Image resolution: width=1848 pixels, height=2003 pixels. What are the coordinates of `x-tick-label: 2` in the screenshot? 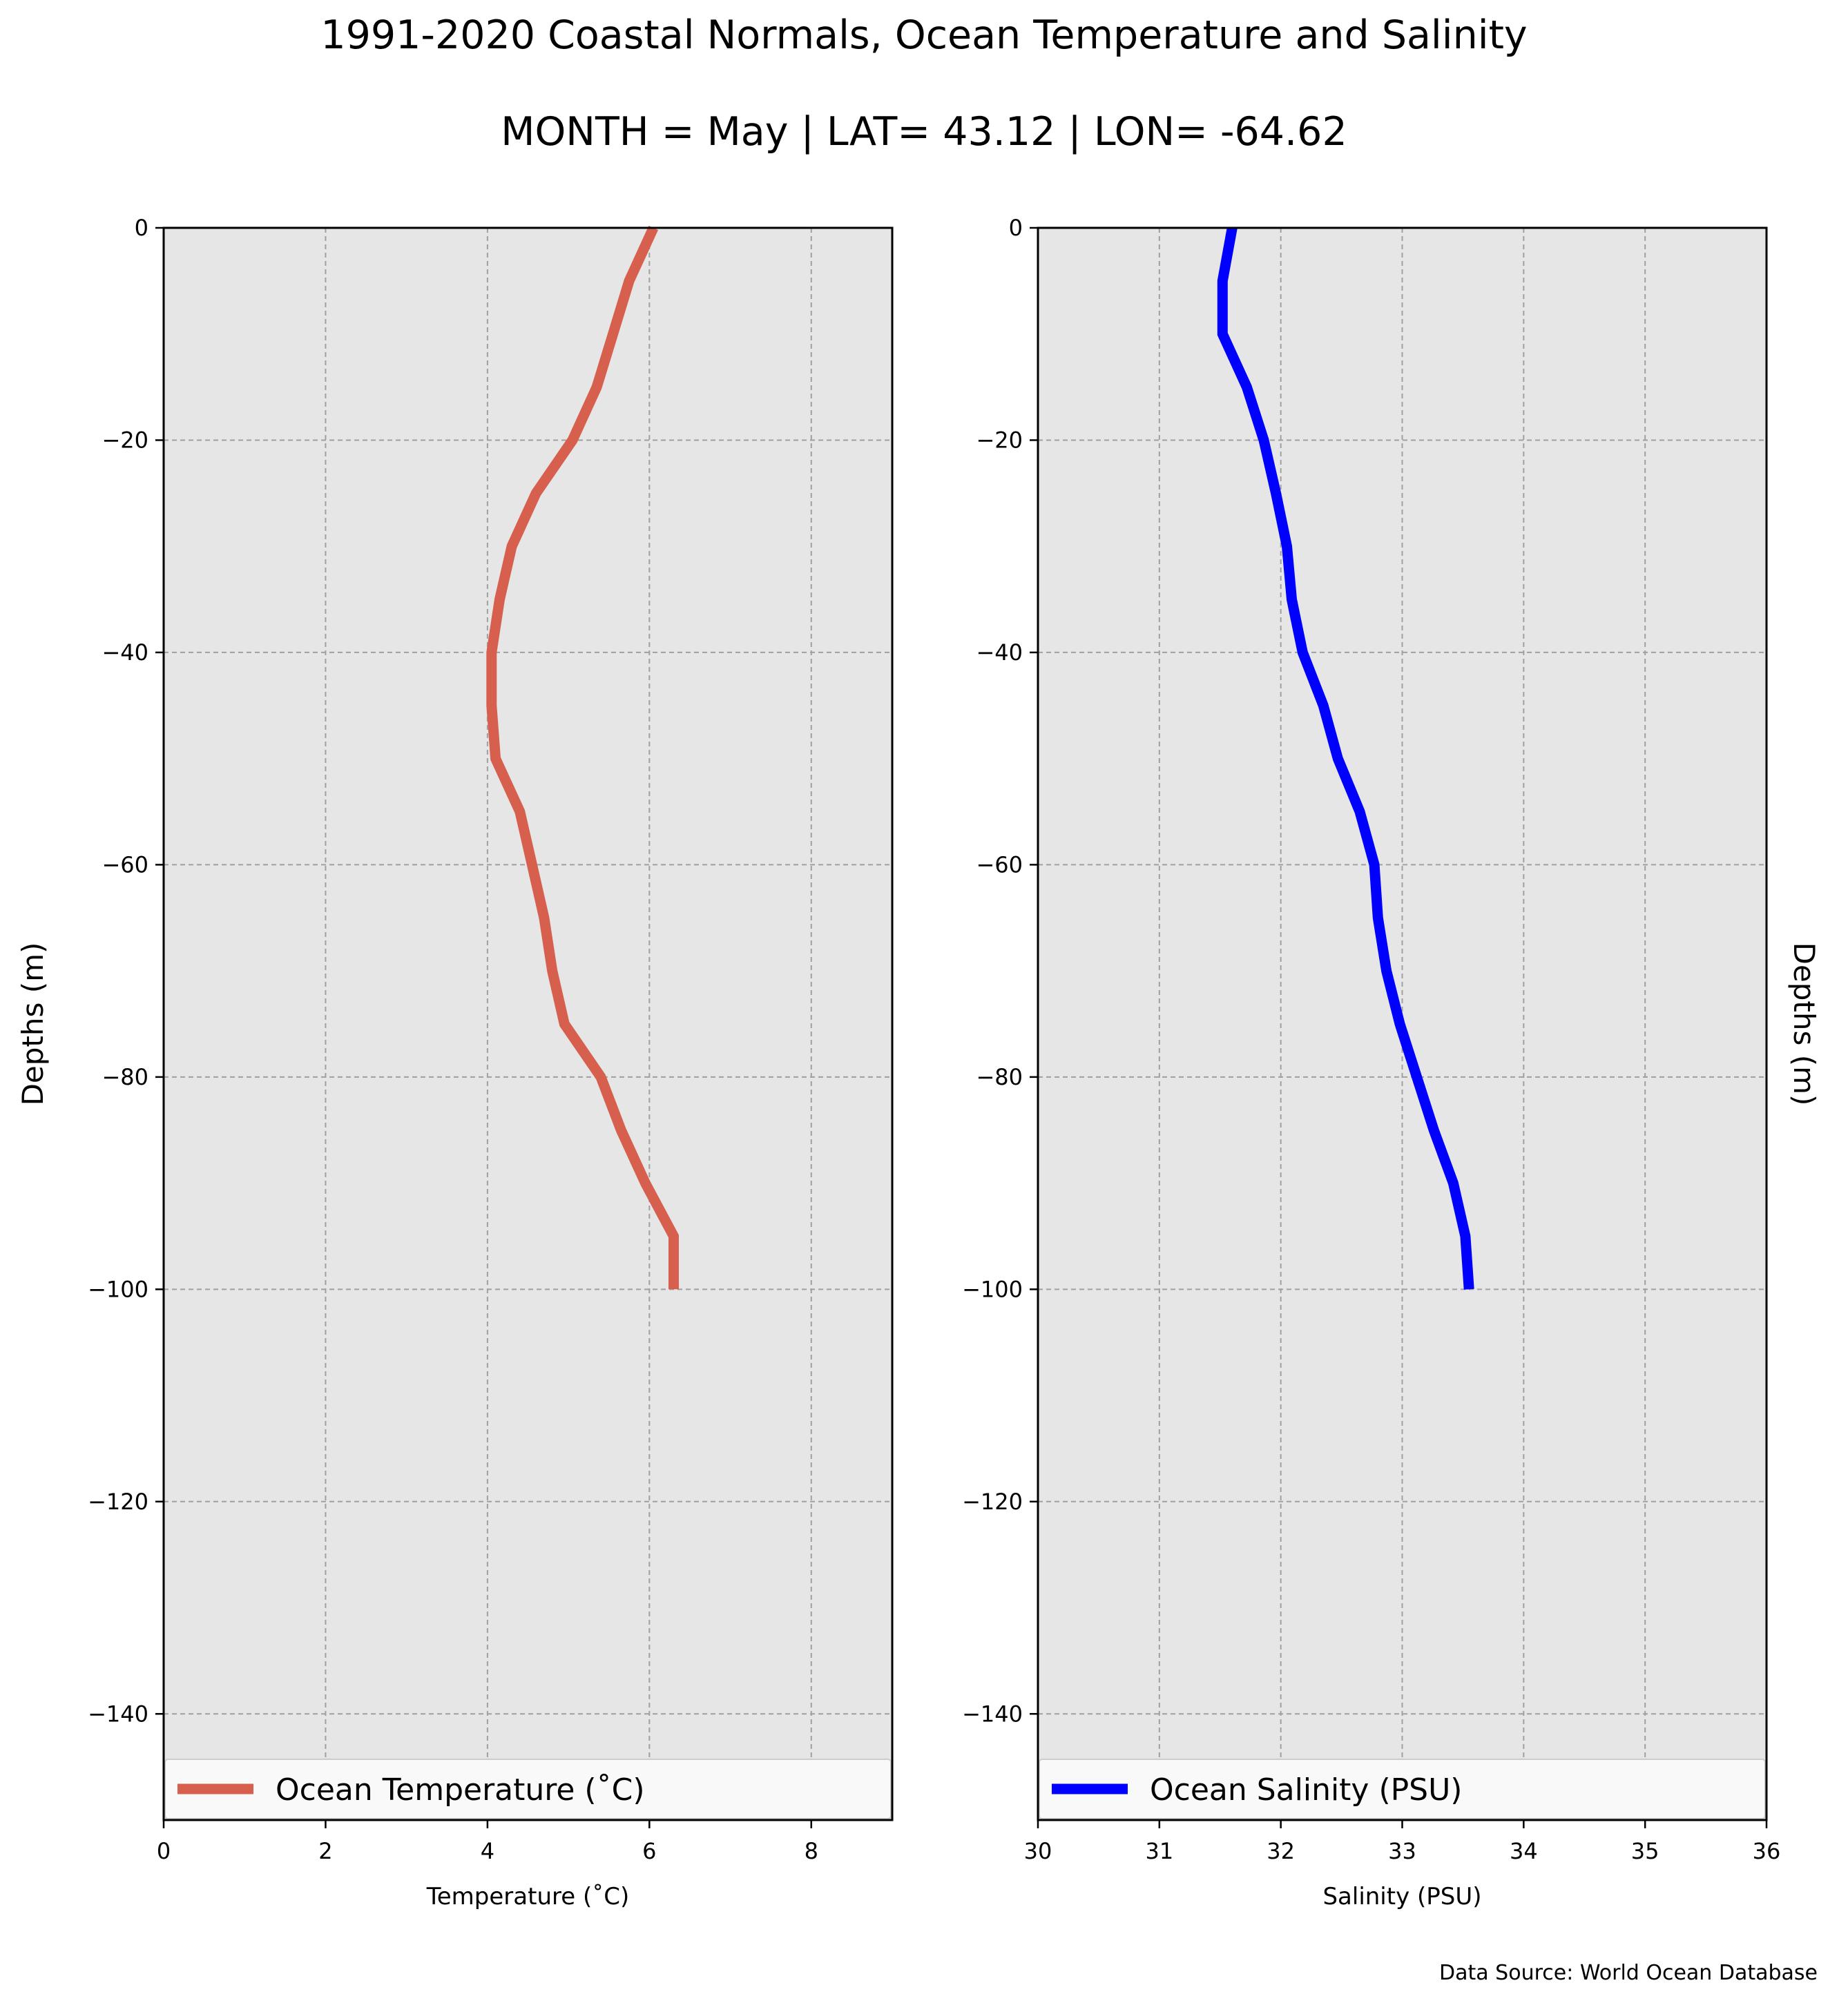 It's located at (325, 1851).